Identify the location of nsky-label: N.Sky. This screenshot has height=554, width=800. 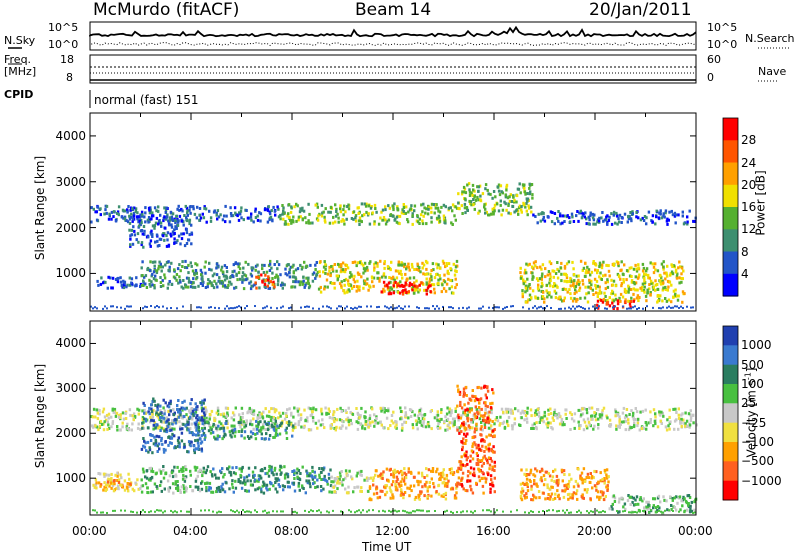
(20, 40).